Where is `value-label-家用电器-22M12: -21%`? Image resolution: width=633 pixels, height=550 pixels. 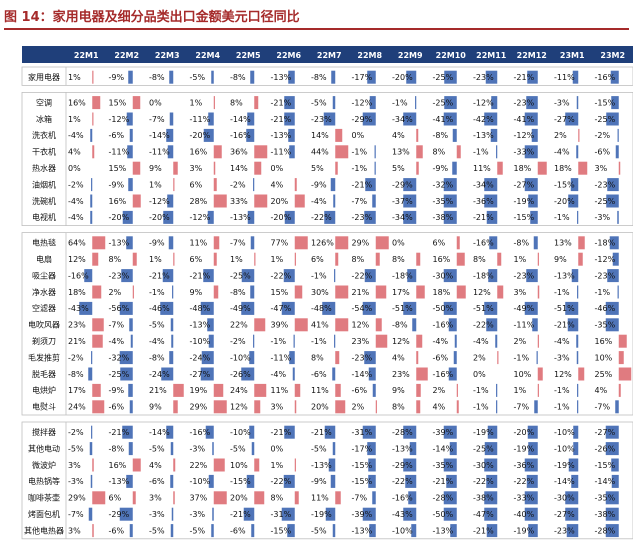
value-label-家用电器-22M12: -21% is located at coordinates (524, 77).